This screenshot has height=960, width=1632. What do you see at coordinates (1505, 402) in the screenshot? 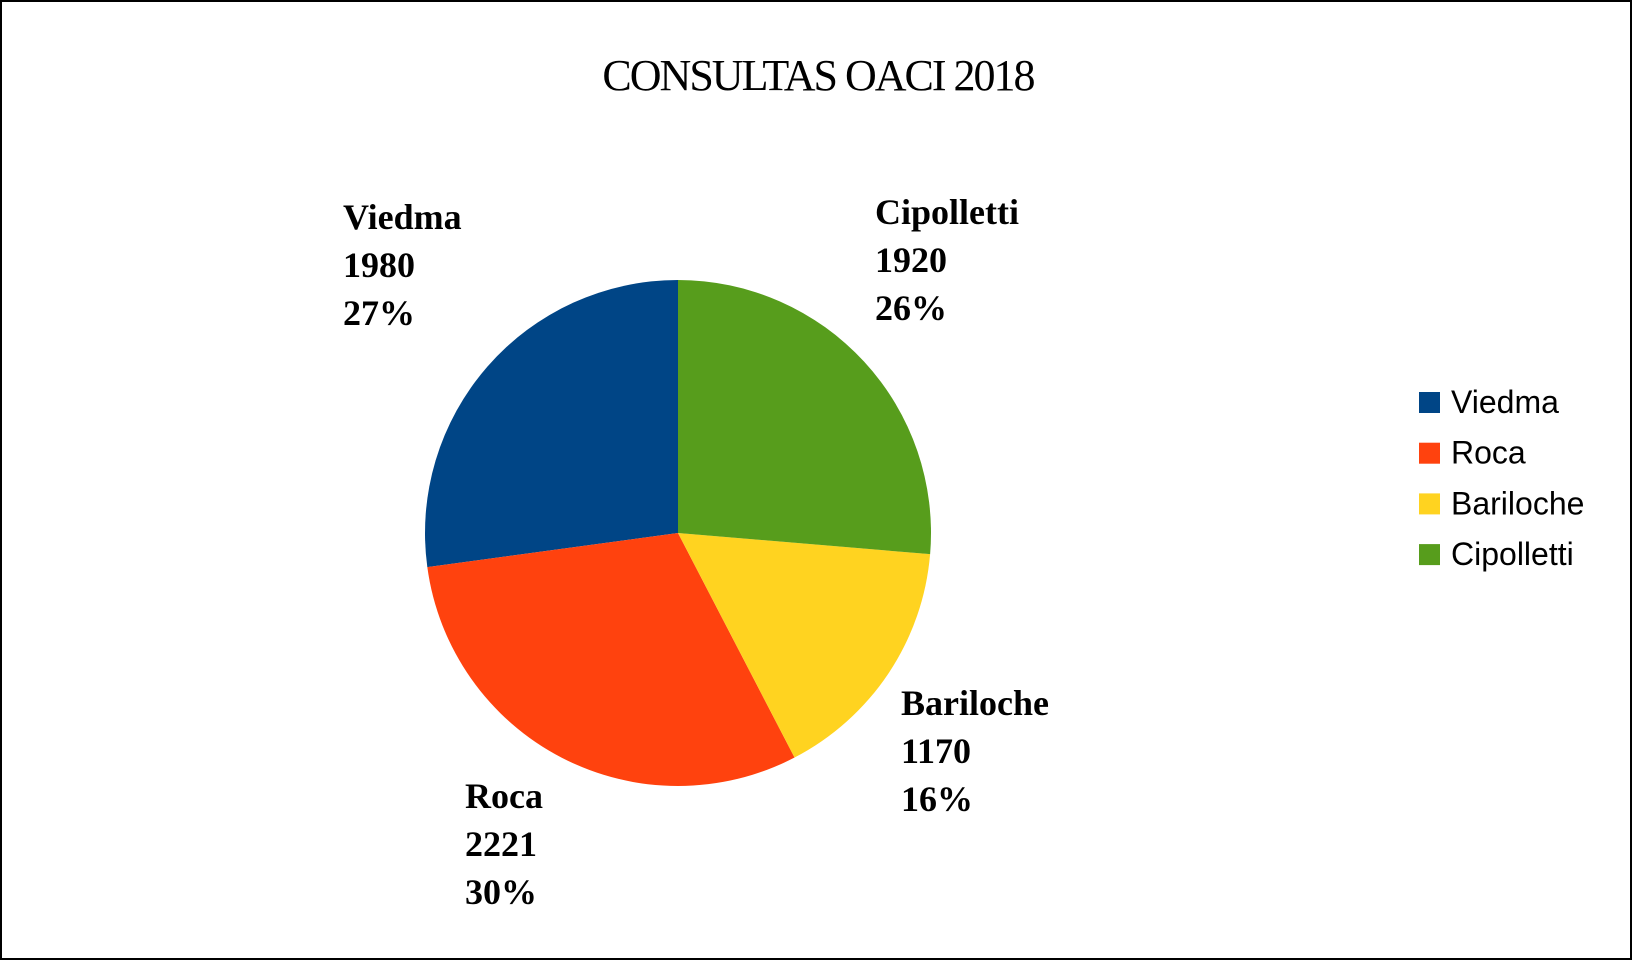
I see `legend-label: Viedma` at bounding box center [1505, 402].